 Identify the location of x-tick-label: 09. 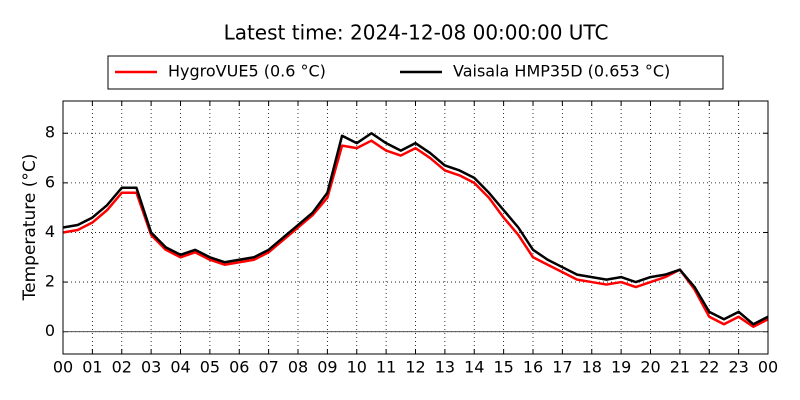
(327, 367).